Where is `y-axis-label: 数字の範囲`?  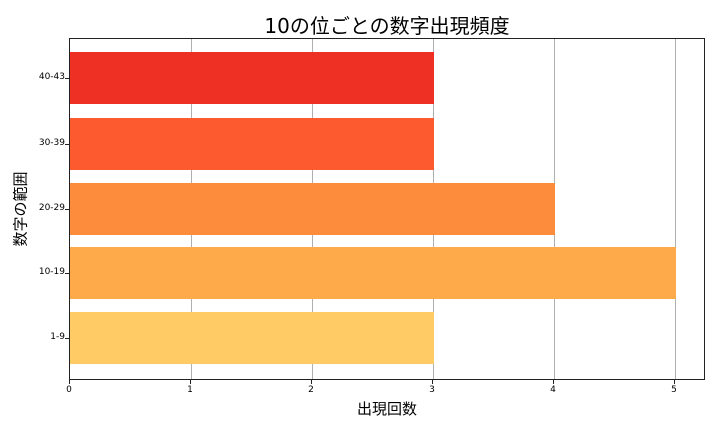 y-axis-label: 数字の範囲 is located at coordinates (20, 209).